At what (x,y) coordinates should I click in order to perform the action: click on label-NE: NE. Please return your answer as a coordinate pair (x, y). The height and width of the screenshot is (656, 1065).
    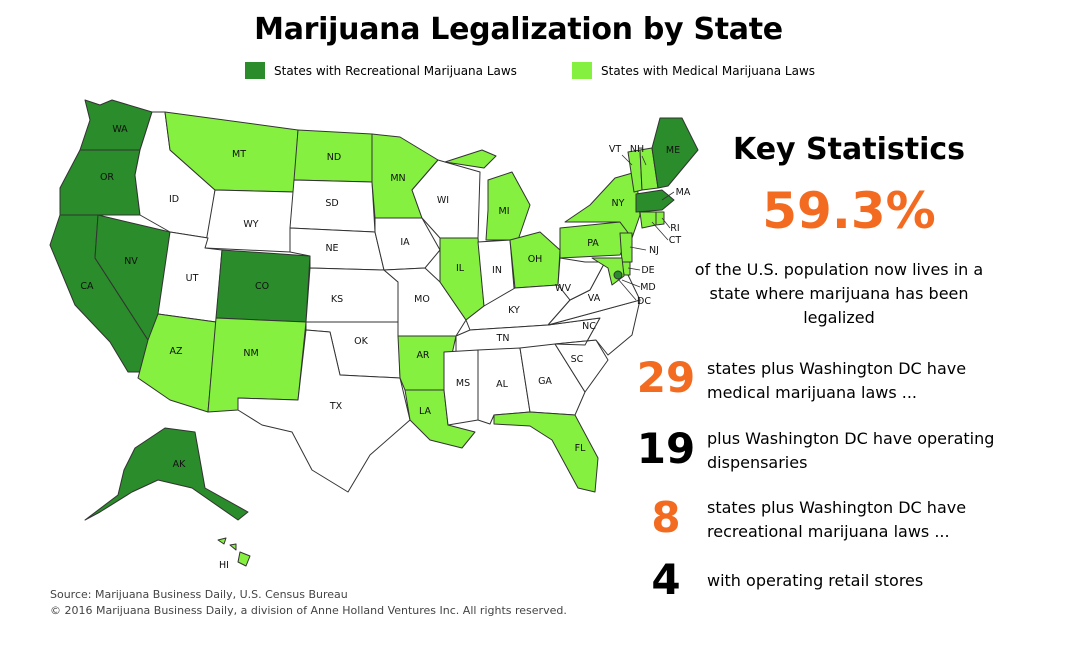
    Looking at the image, I should click on (331, 248).